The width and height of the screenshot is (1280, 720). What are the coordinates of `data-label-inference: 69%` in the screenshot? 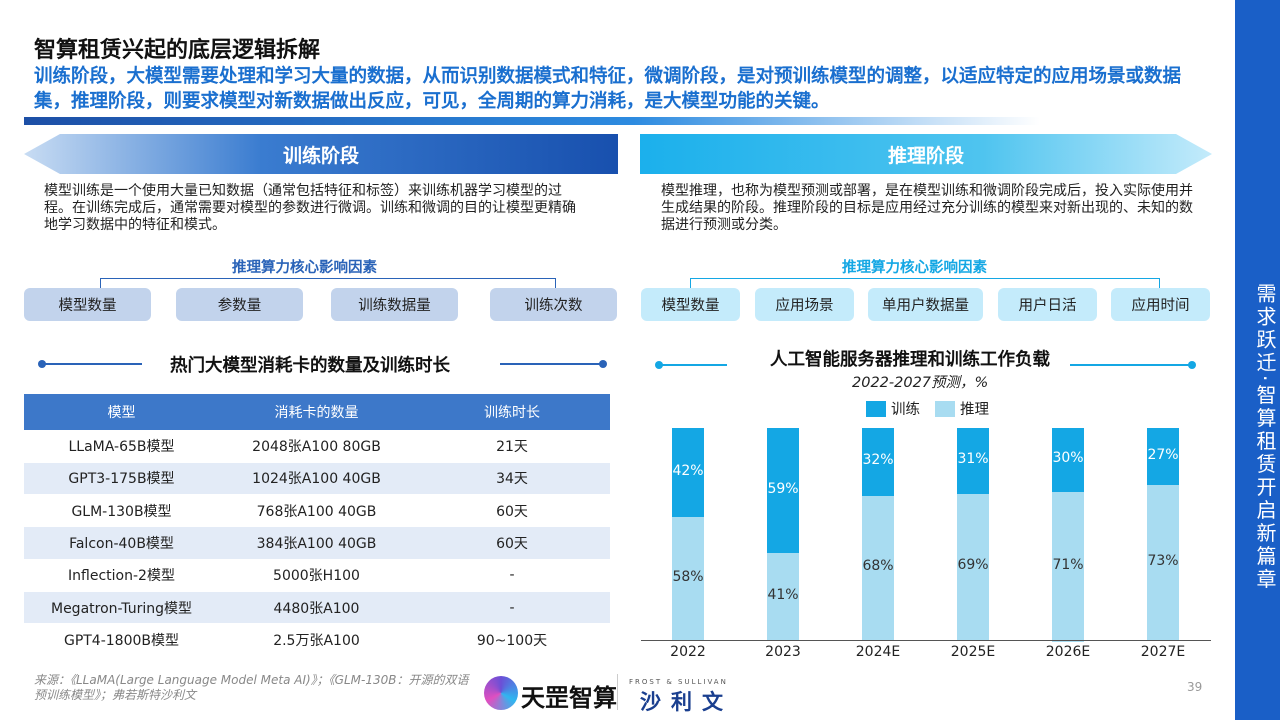 It's located at (973, 564).